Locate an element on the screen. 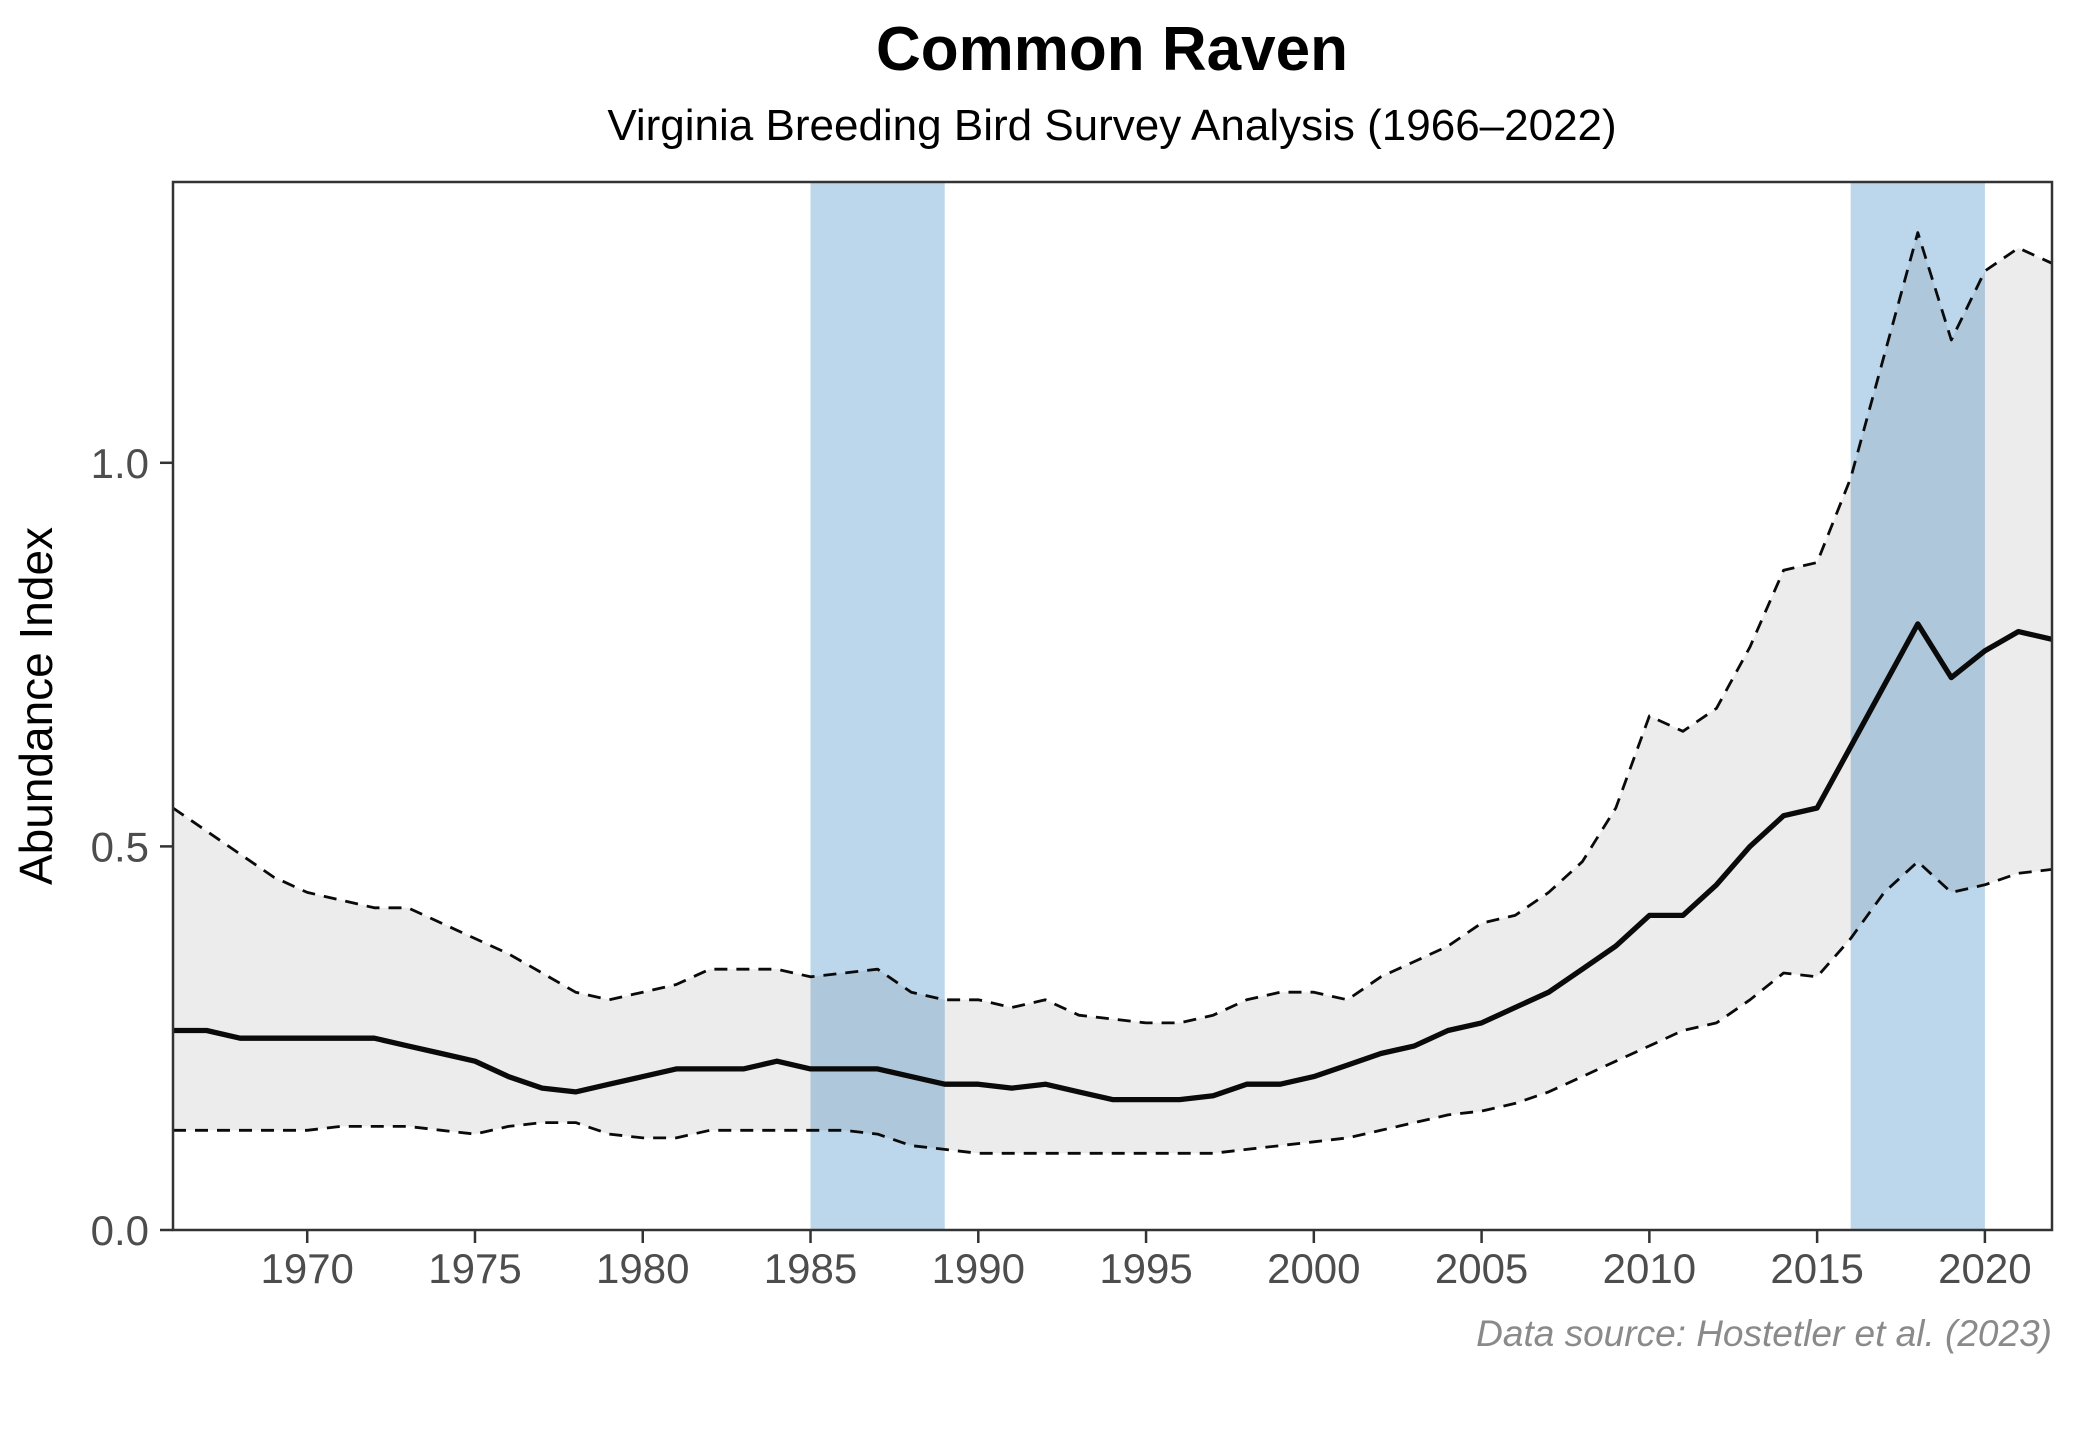  x-tick-label: 1990 is located at coordinates (978, 1268).